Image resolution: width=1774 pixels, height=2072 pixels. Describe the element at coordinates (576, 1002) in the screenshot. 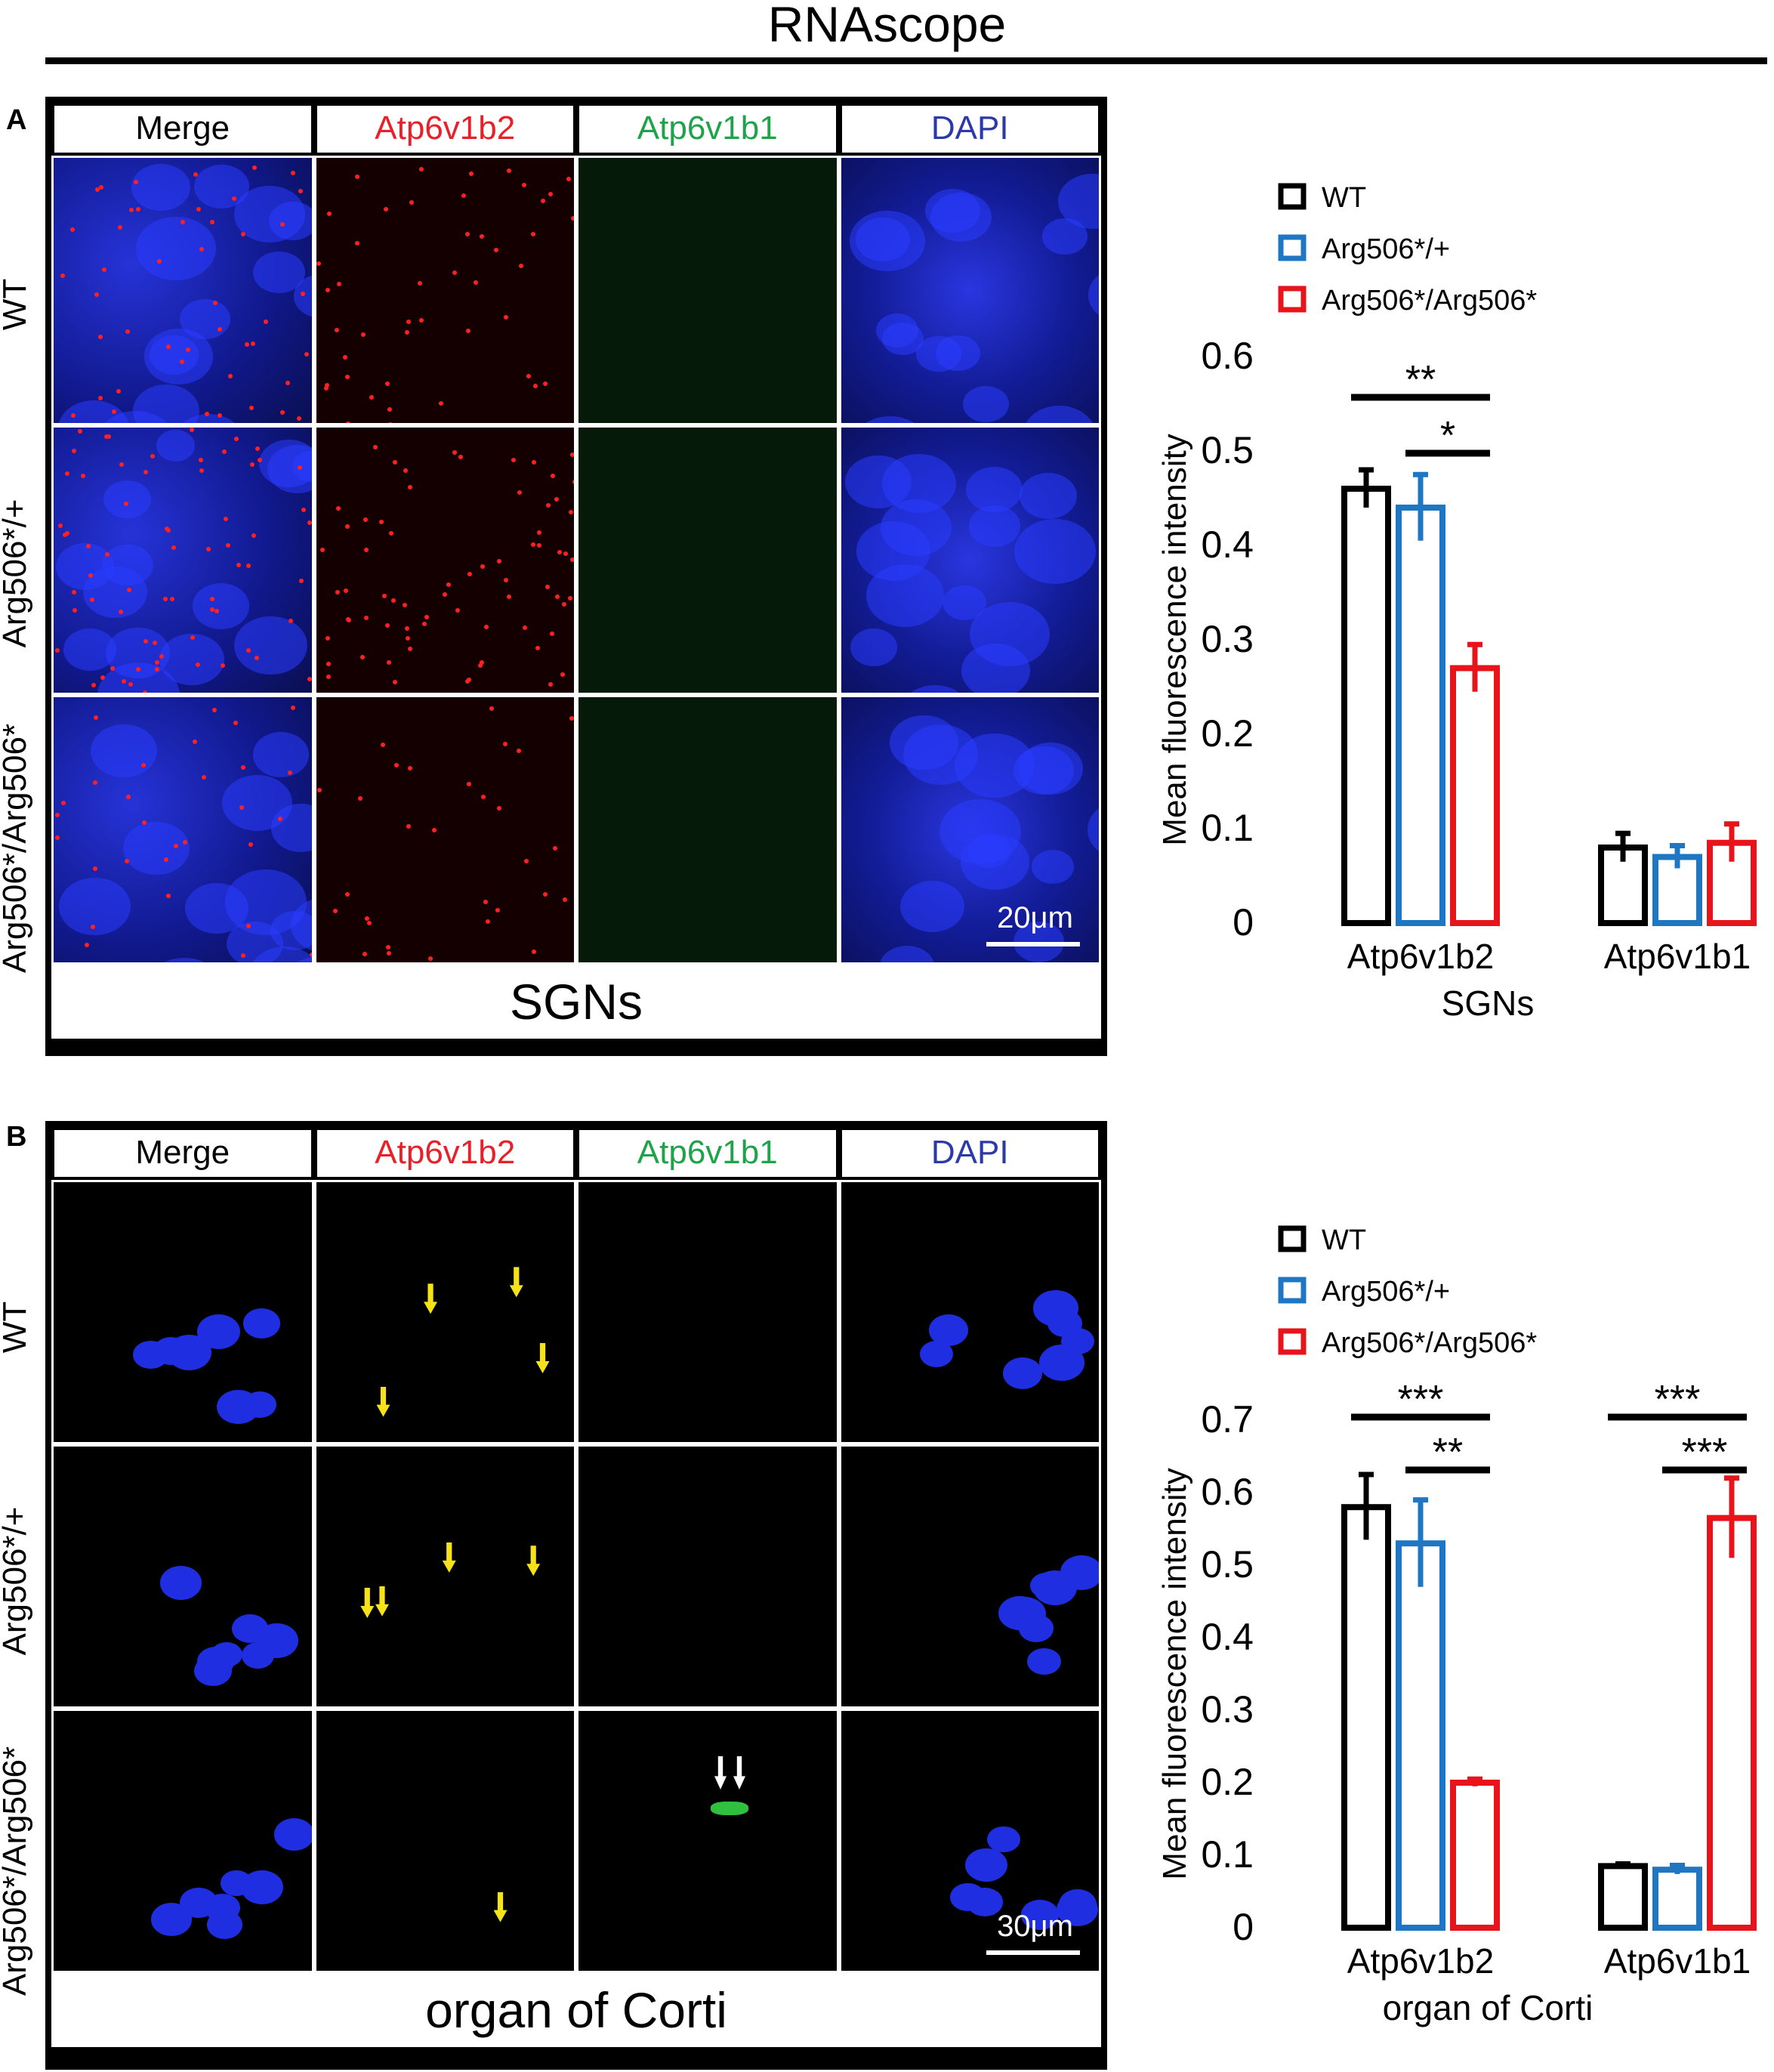

I see `panel-footer-label: SGNs` at that location.